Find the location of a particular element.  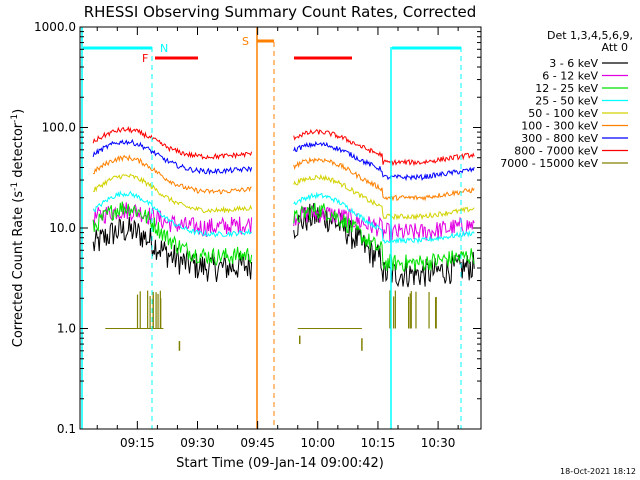

y-tick-label: 100.0 is located at coordinates (59, 128).